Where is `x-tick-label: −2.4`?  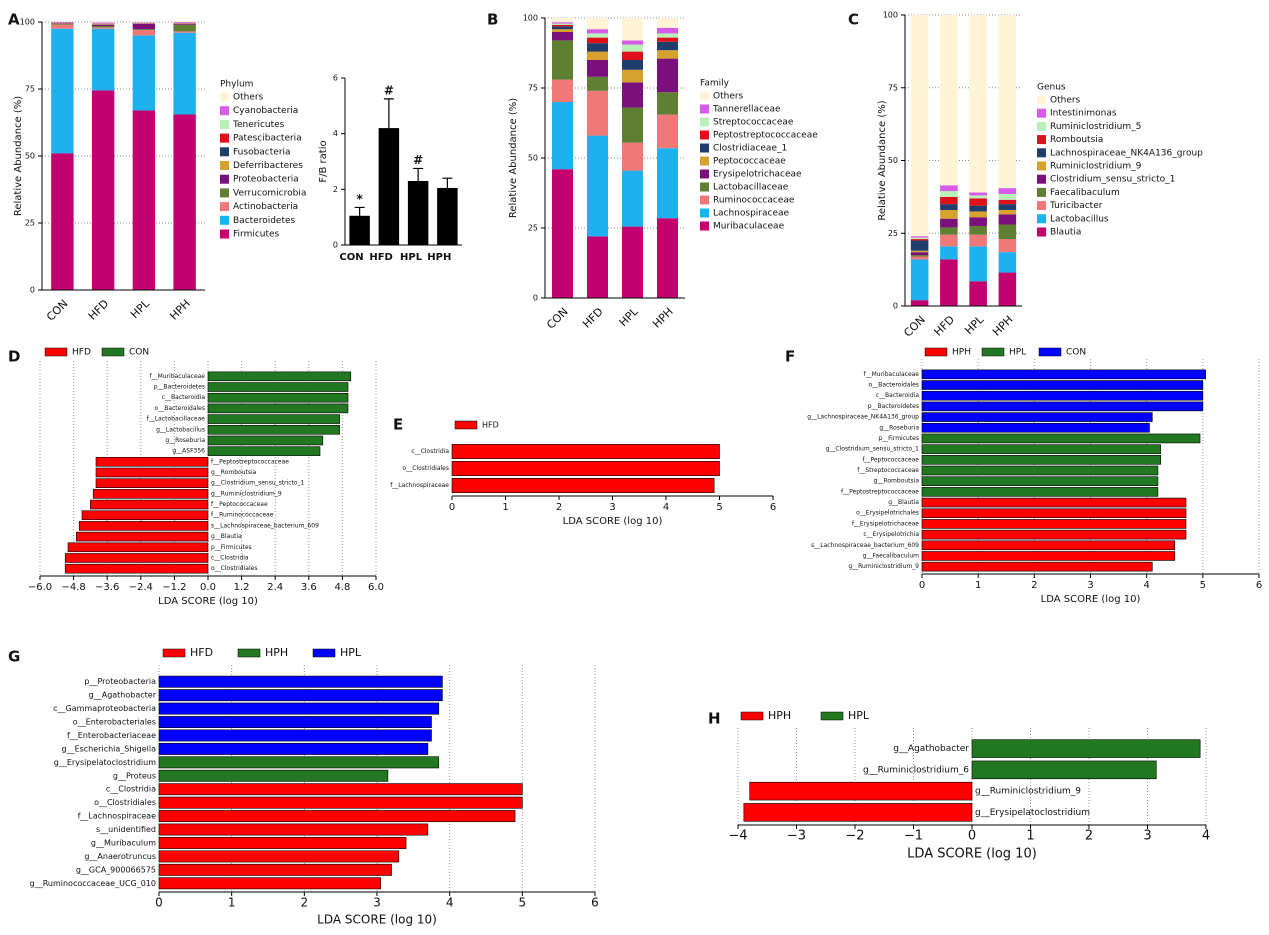 x-tick-label: −2.4 is located at coordinates (141, 587).